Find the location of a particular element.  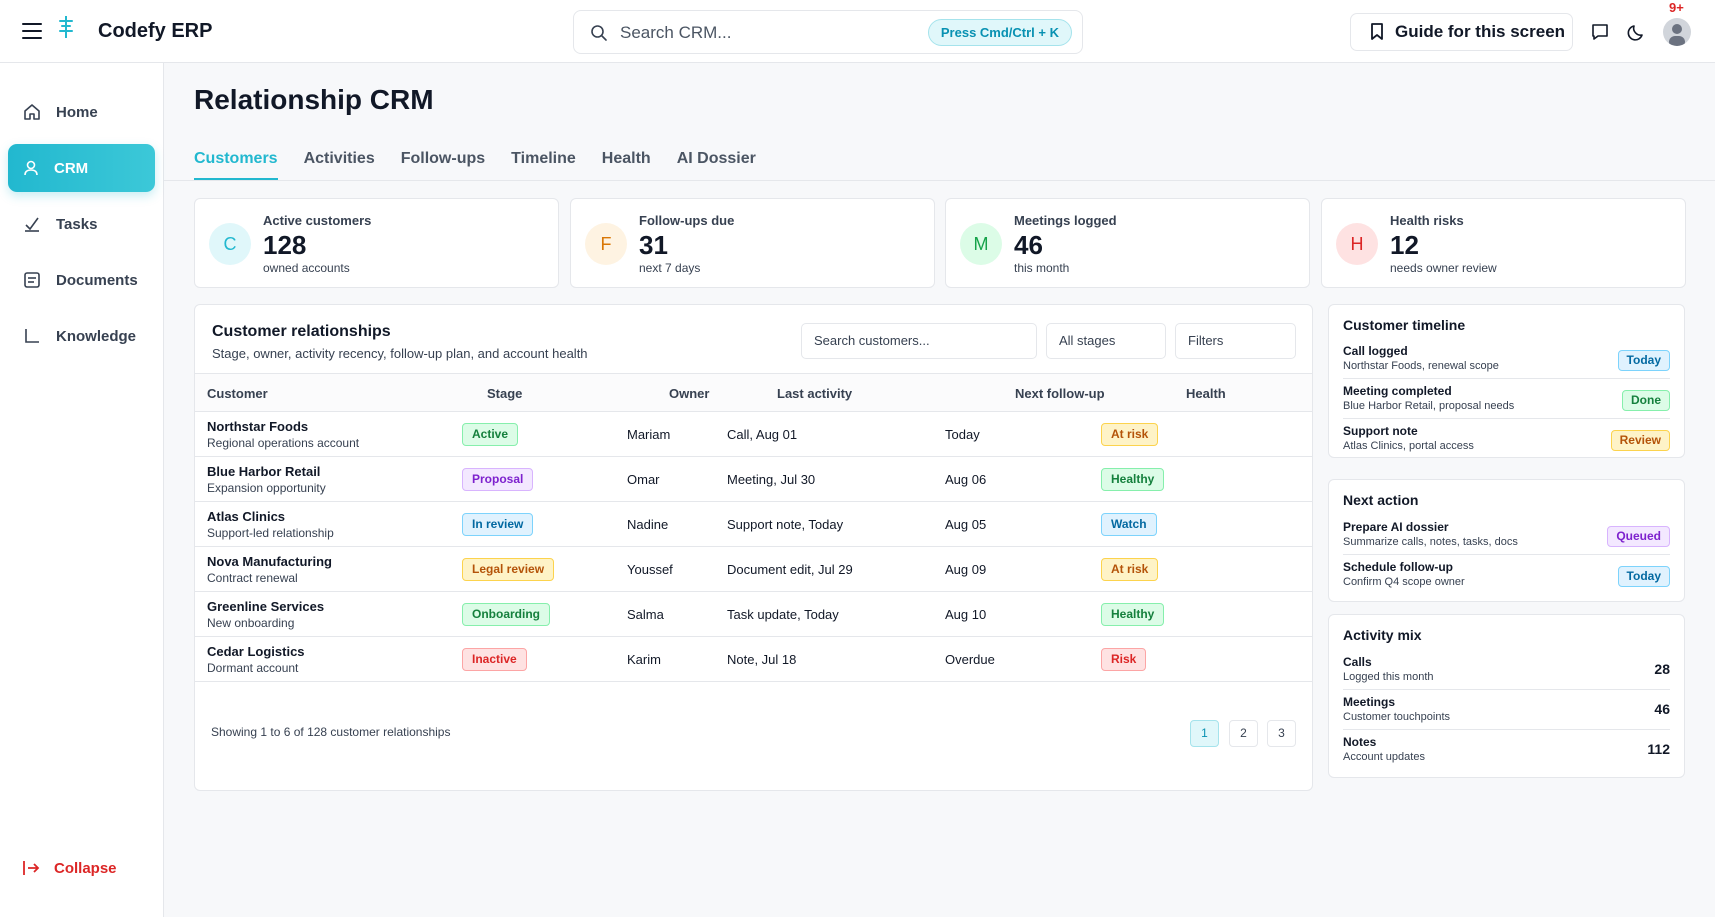

list-item: Calls Logged this month 28 is located at coordinates (1506, 675).